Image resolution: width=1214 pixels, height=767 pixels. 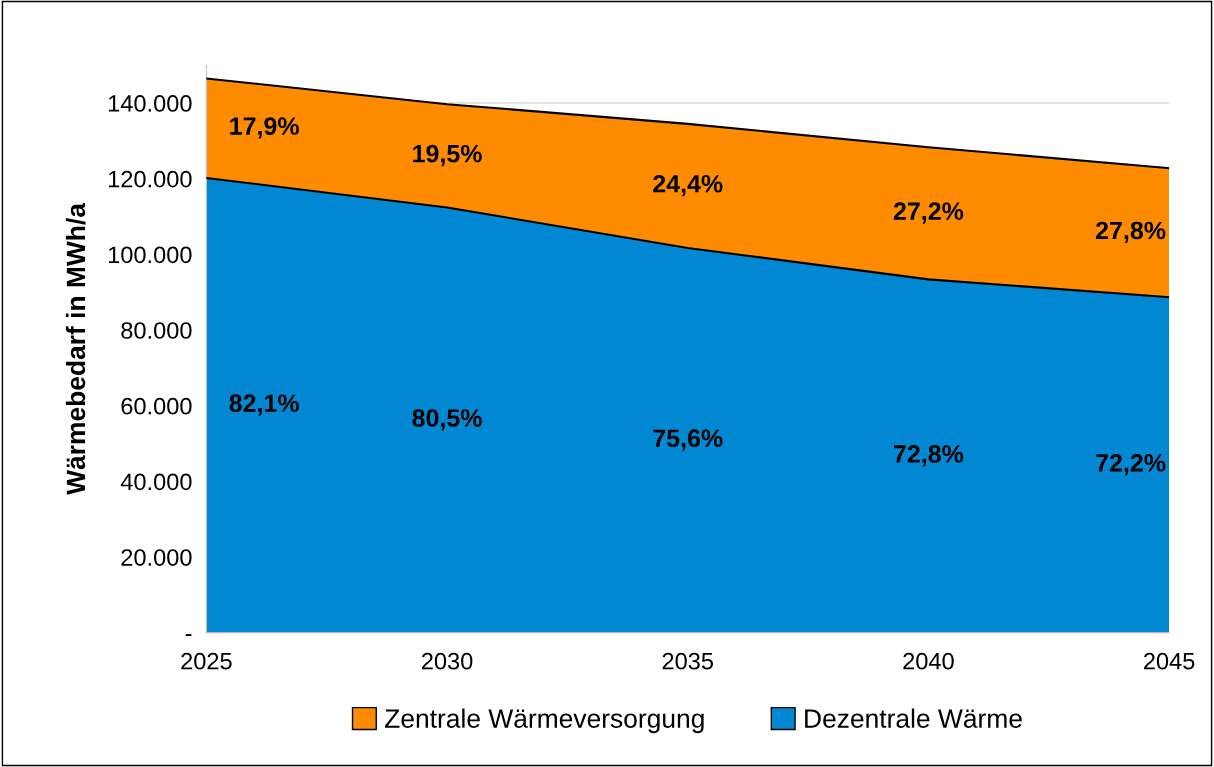 What do you see at coordinates (544, 721) in the screenshot?
I see `legend-label: Zentrale Wärmeversorgung` at bounding box center [544, 721].